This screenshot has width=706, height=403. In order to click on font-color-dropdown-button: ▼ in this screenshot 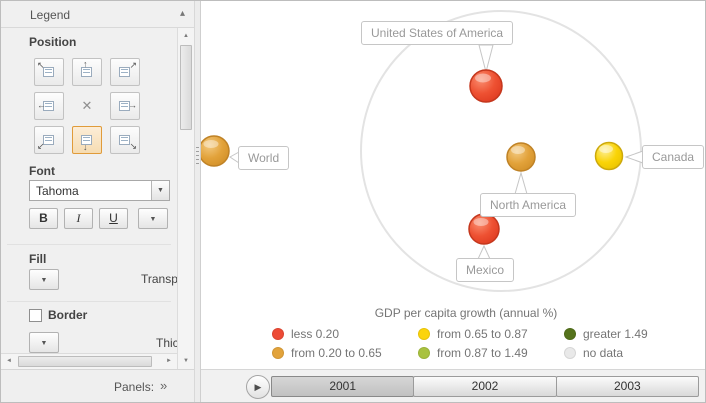, I will do `click(153, 218)`.